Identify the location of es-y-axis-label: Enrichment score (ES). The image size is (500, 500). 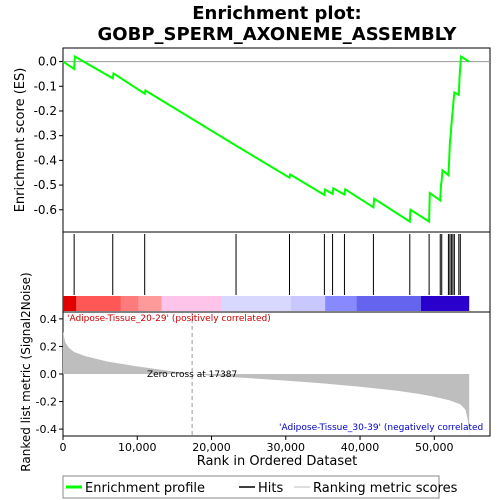
(20, 140).